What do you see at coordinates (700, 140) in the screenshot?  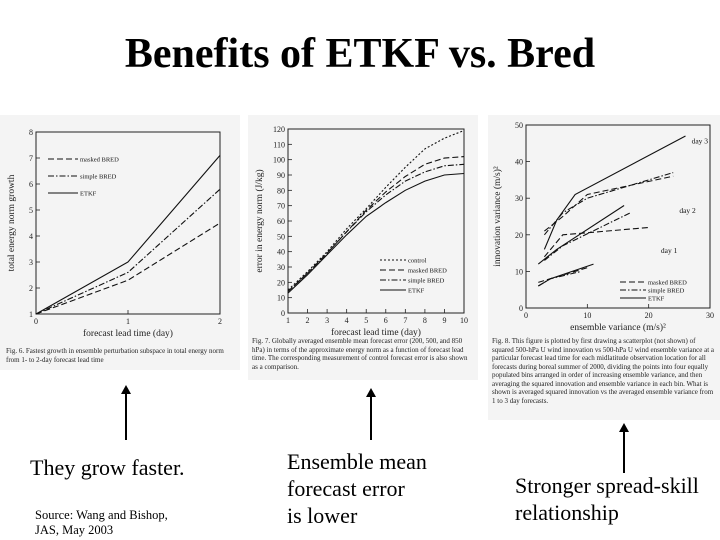 I see `day-annotation: day 3` at bounding box center [700, 140].